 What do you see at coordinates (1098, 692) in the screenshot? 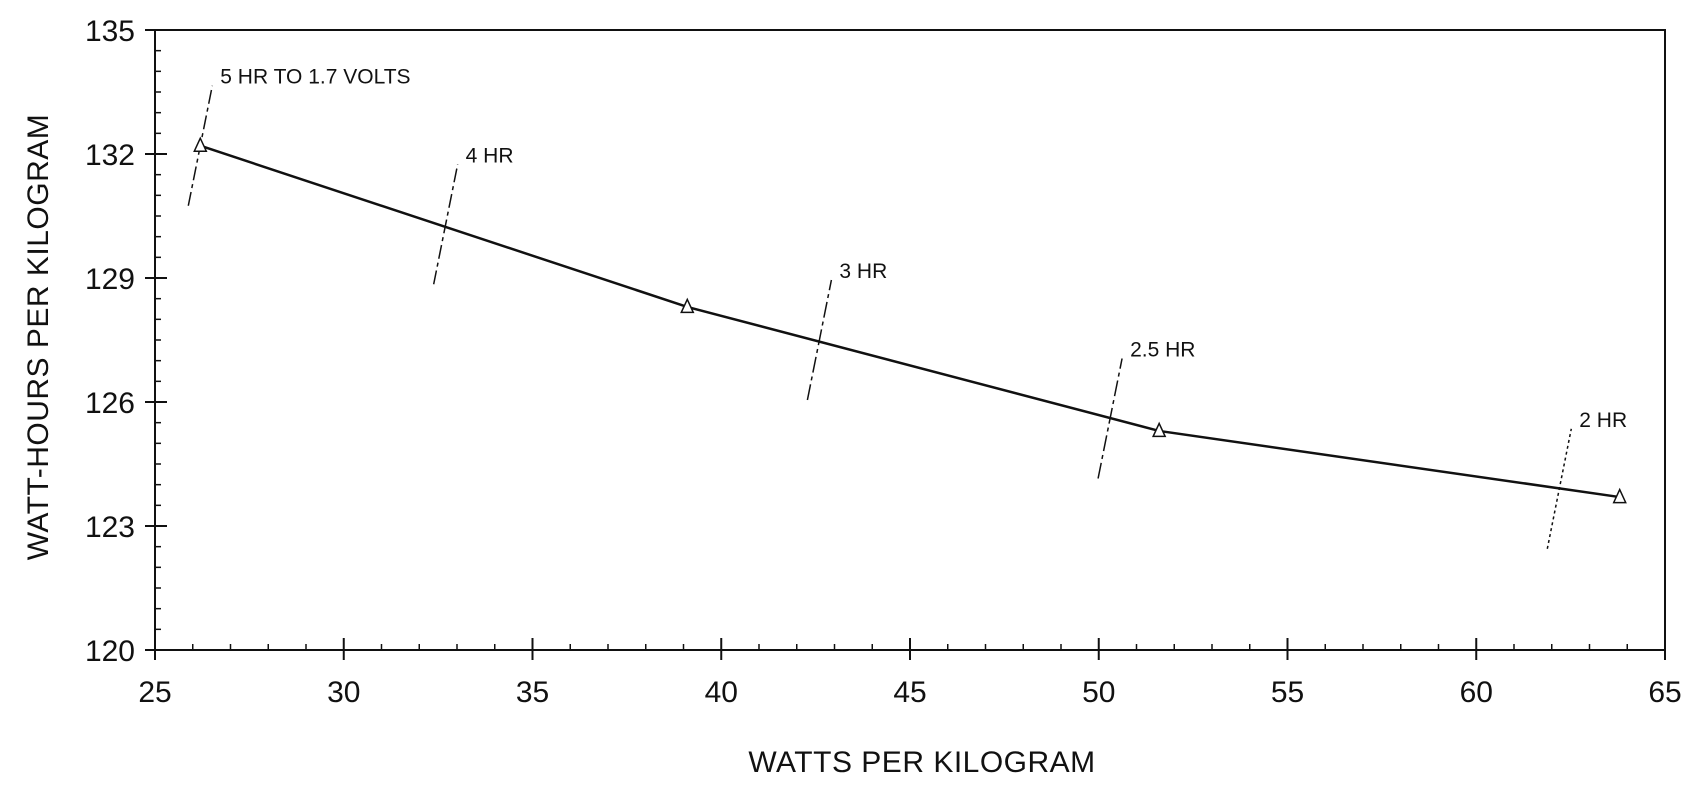
I see `x-tick-label: 50` at bounding box center [1098, 692].